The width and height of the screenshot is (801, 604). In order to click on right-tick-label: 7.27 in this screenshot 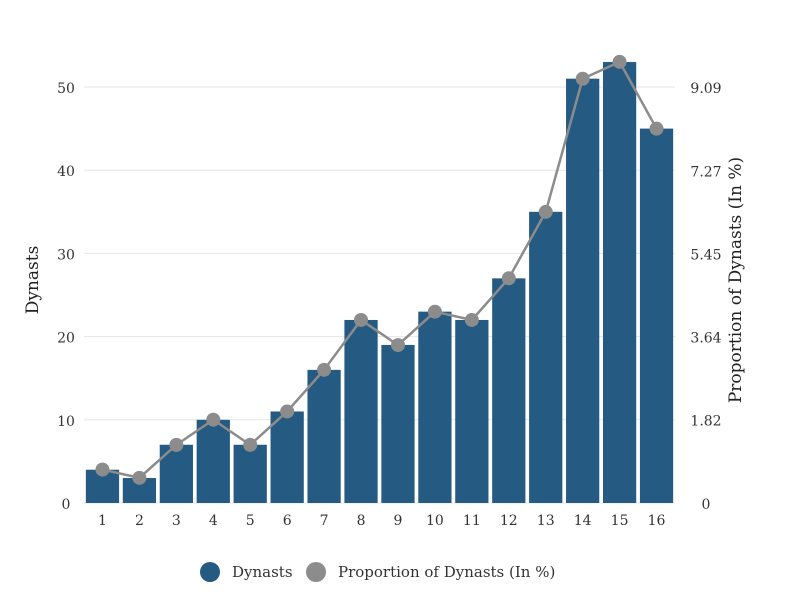, I will do `click(705, 172)`.